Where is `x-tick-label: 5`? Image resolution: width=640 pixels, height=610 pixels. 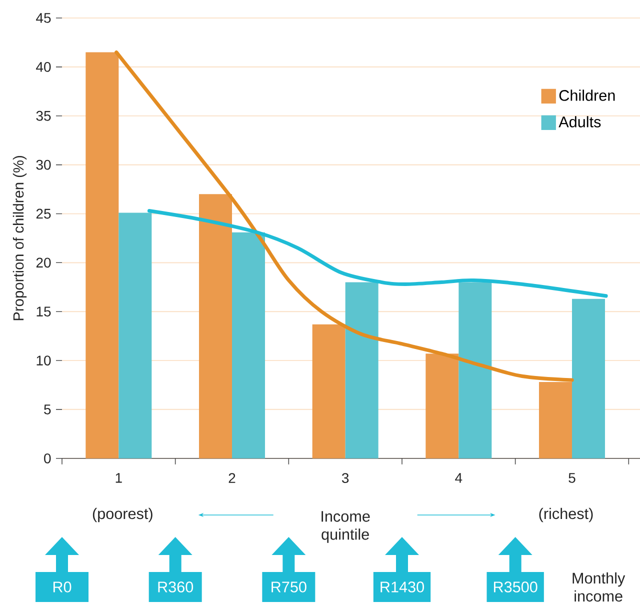 x-tick-label: 5 is located at coordinates (572, 478).